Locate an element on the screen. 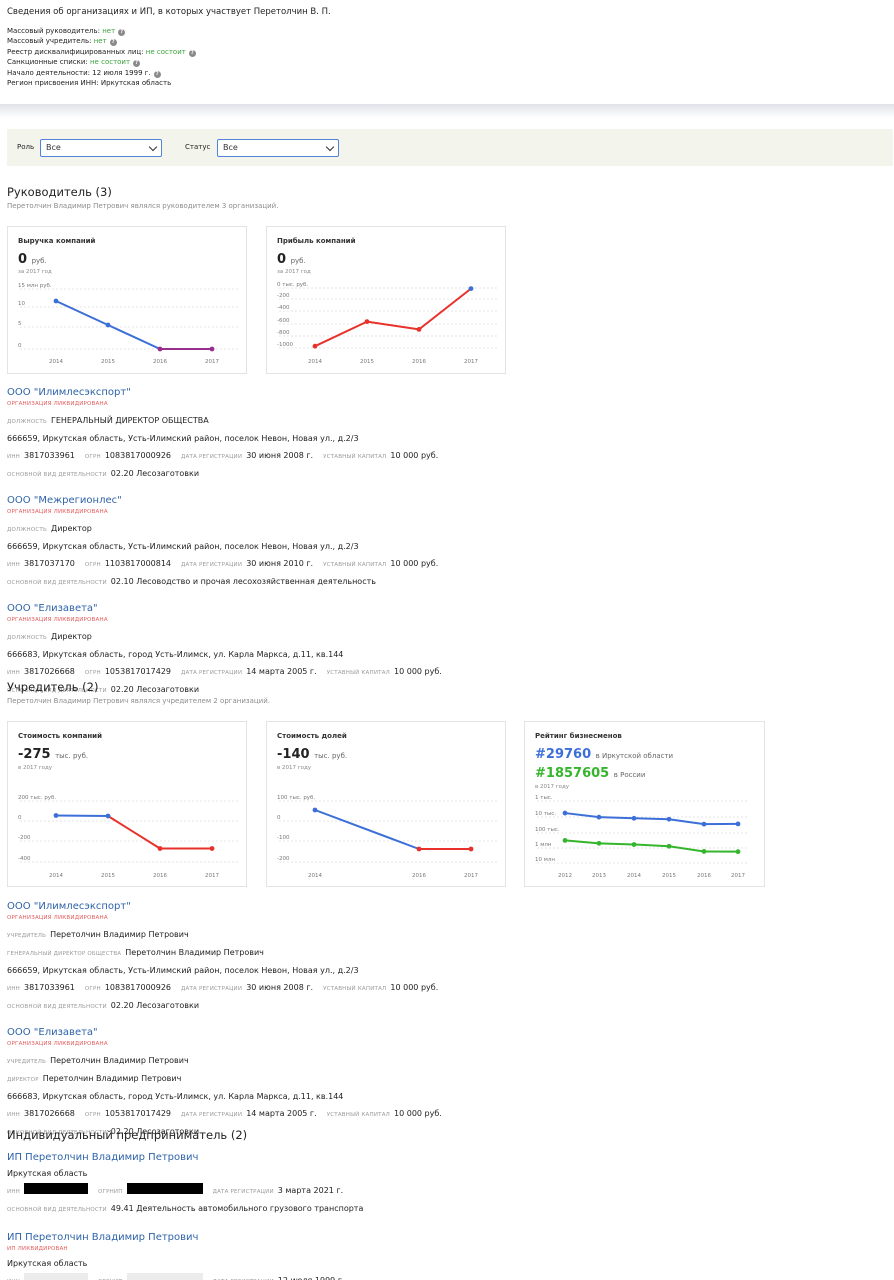  reg-date-value: 12 июля 1999 г. is located at coordinates (311, 1278).